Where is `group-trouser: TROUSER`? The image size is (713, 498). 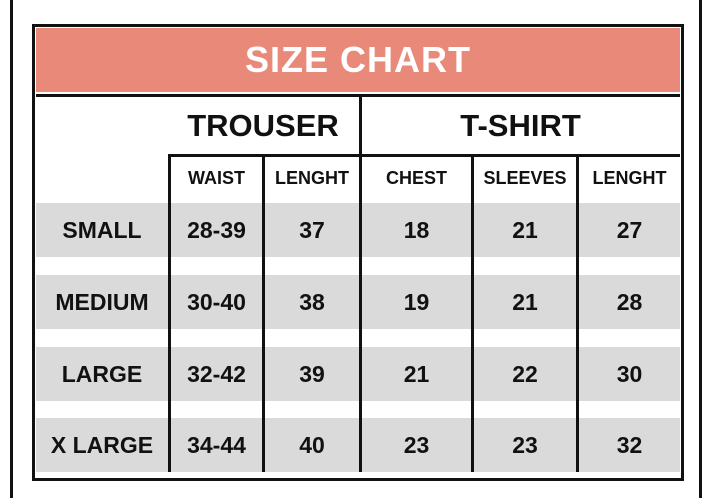
group-trouser: TROUSER is located at coordinates (263, 125).